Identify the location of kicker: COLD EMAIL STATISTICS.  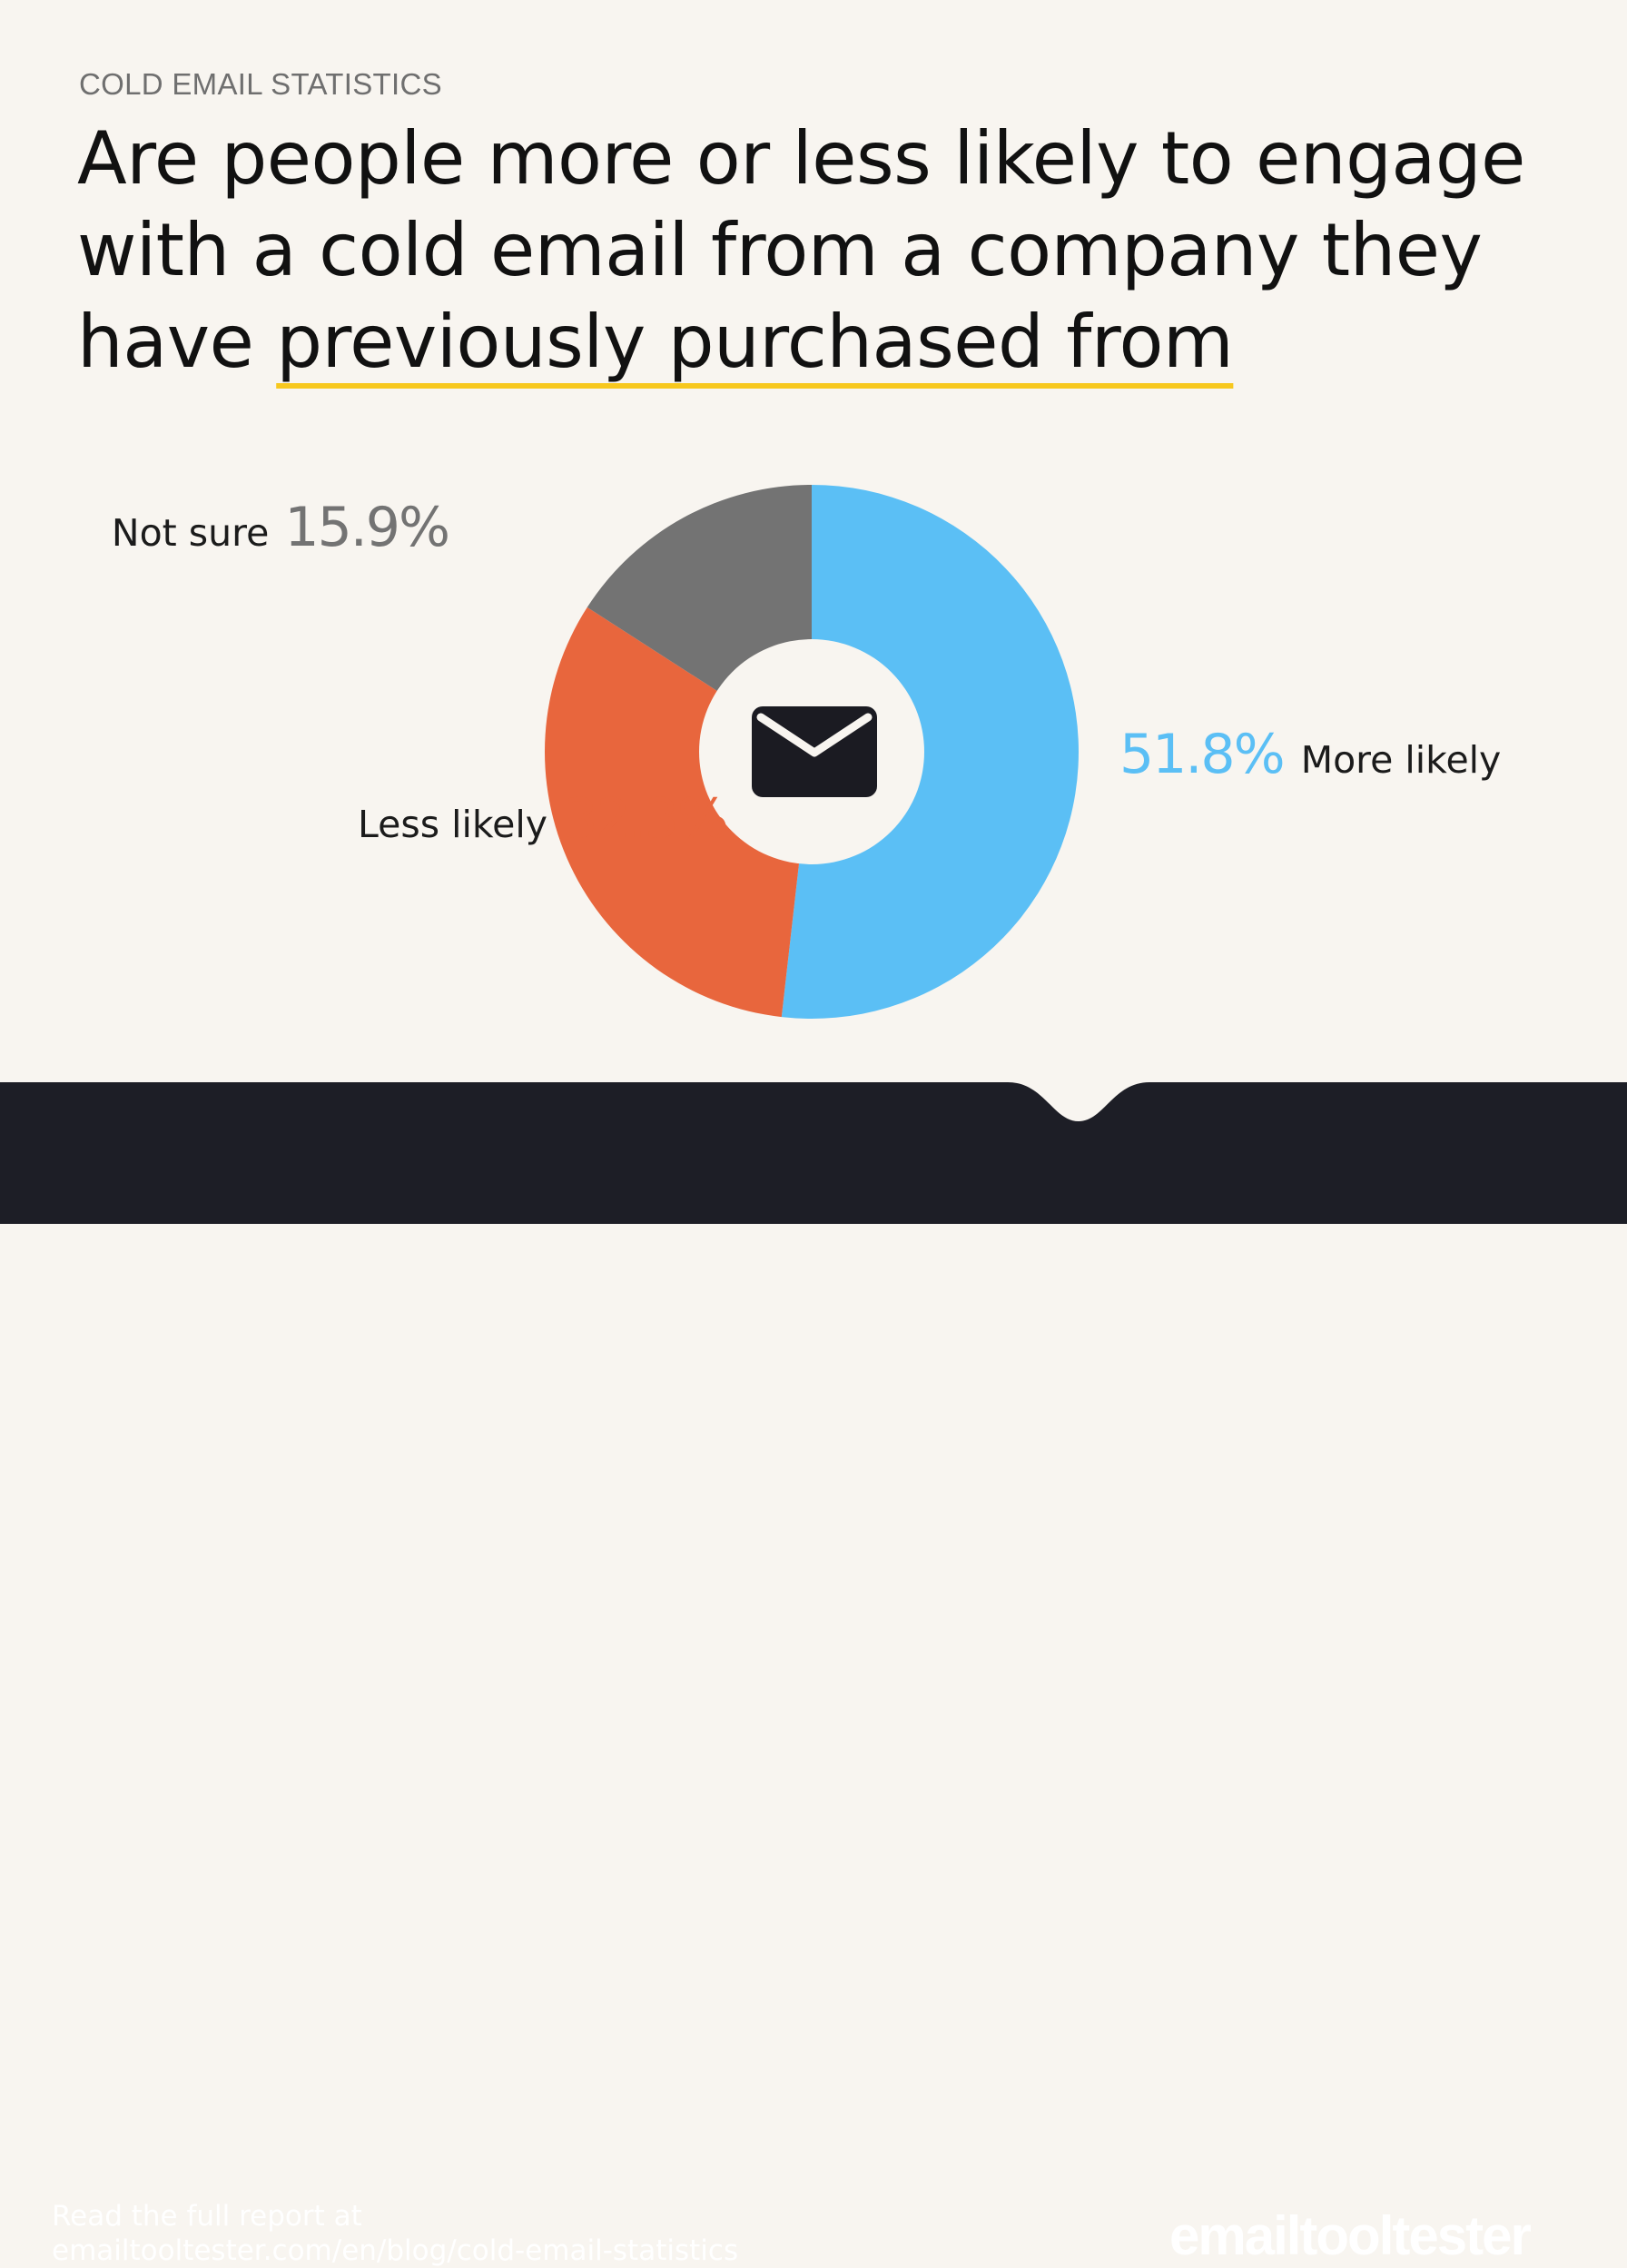
(260, 84).